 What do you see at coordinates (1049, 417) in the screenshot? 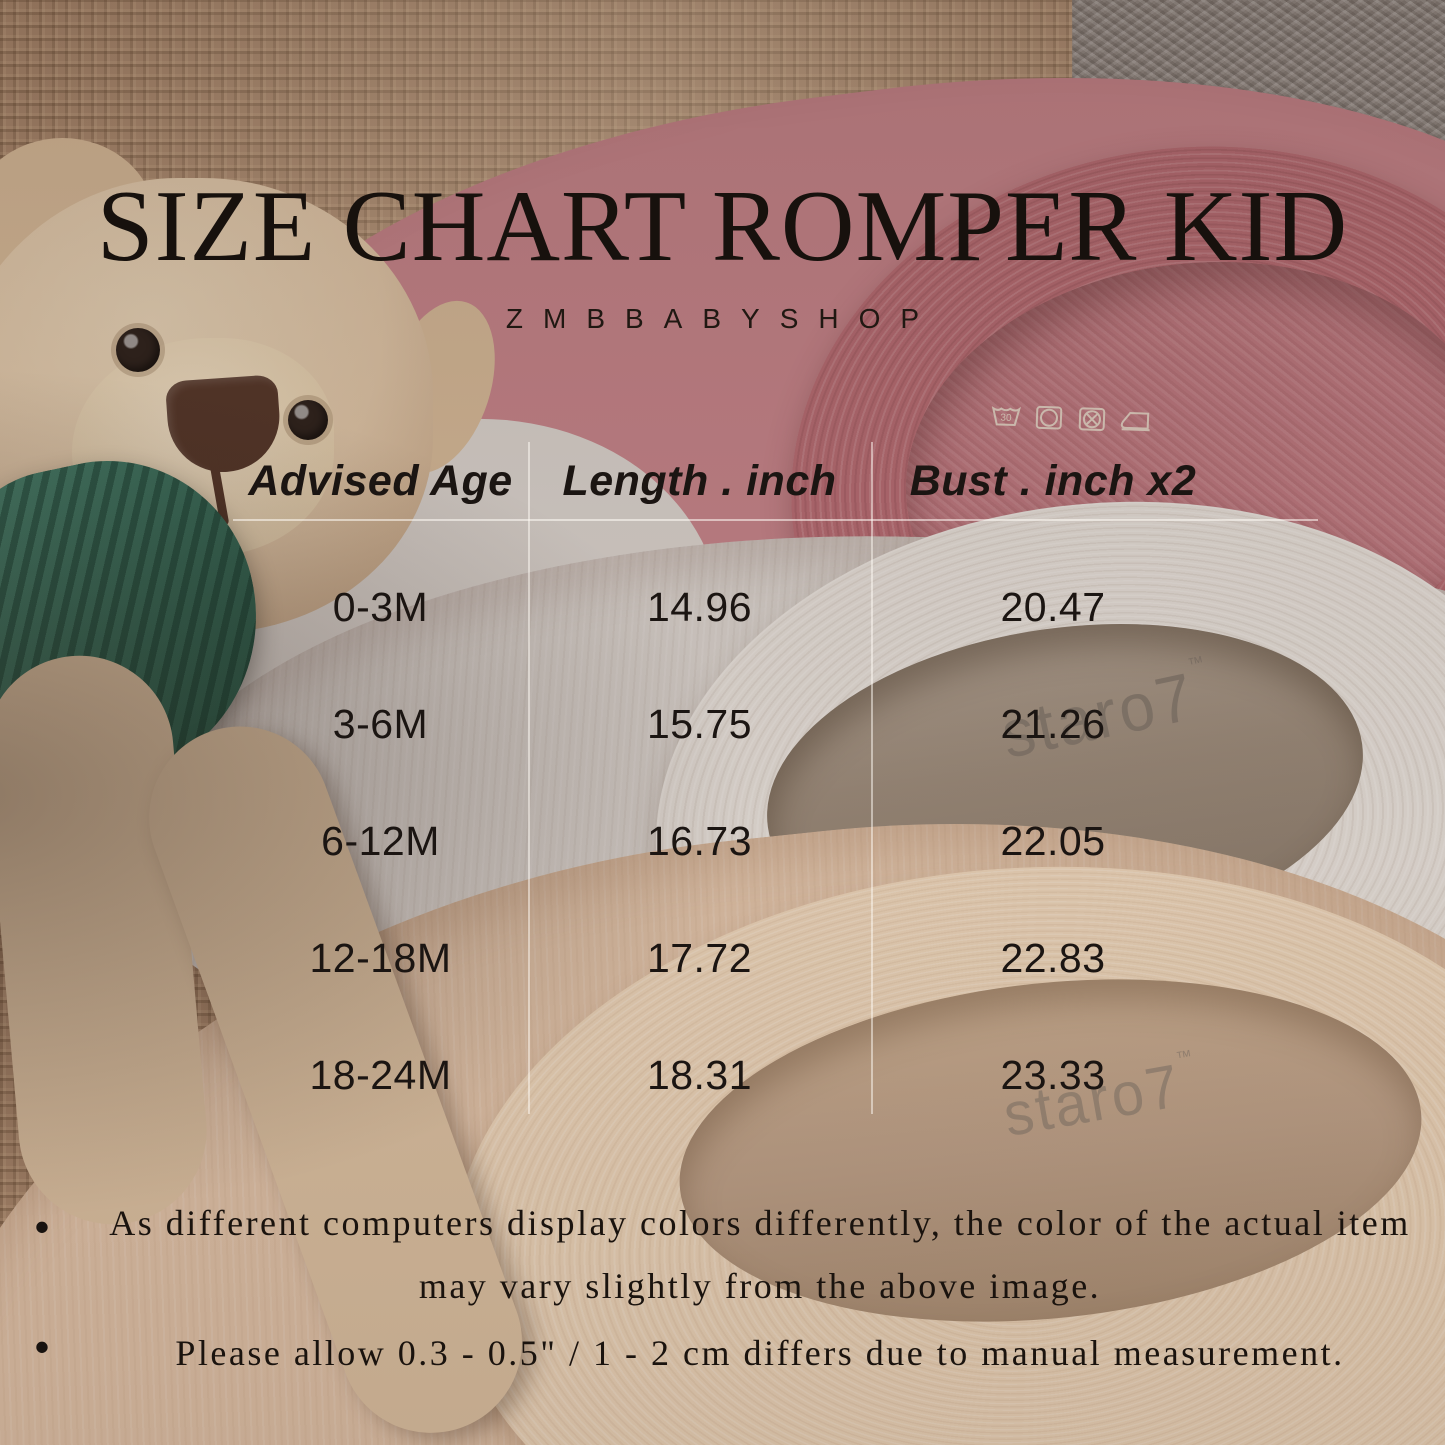
I see `care-tumble-dry-icon` at bounding box center [1049, 417].